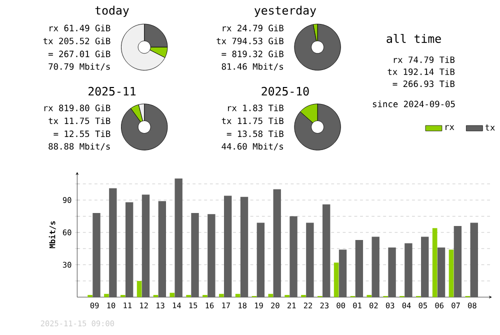 The image size is (500, 335). What do you see at coordinates (80, 28) in the screenshot?
I see `text: rx 61.49 GiB` at bounding box center [80, 28].